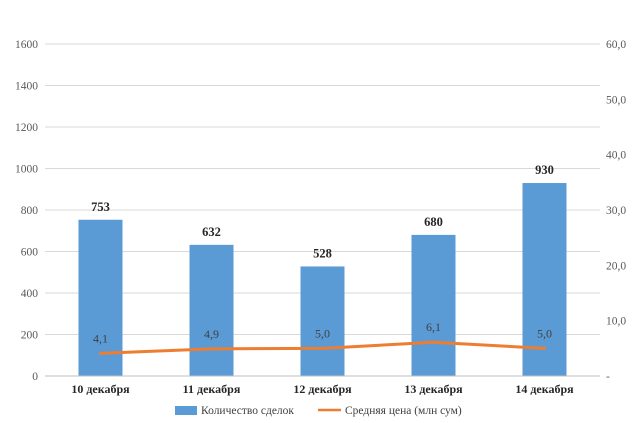  Describe the element at coordinates (26, 170) in the screenshot. I see `y-left-tick-label: 1000` at that location.